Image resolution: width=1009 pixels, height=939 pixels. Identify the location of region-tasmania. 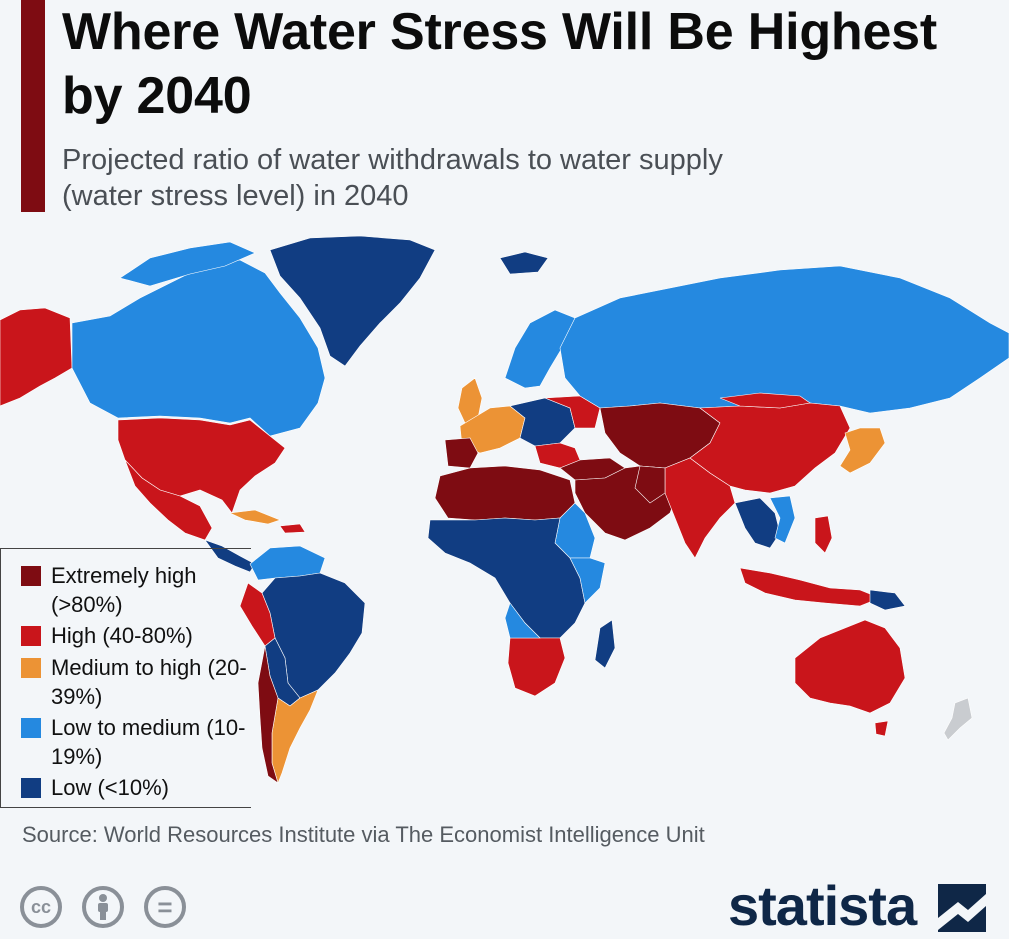
(881, 728).